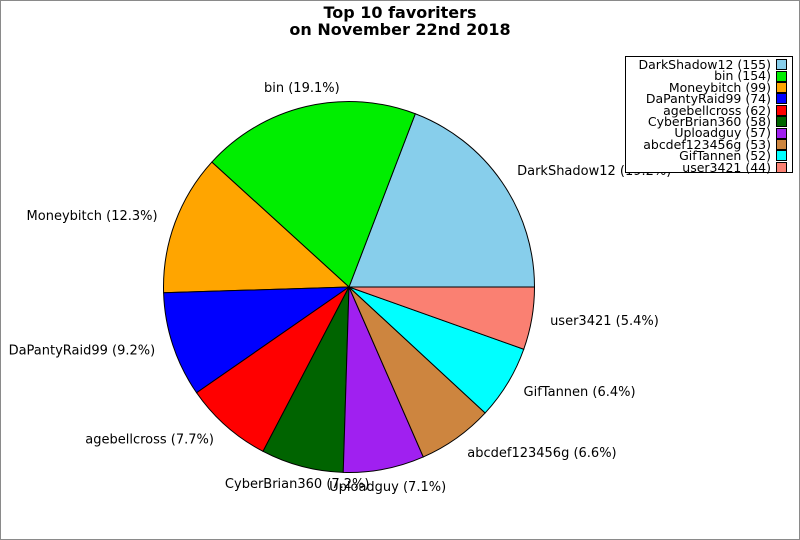 The width and height of the screenshot is (800, 540). Describe the element at coordinates (400, 12) in the screenshot. I see `chart-title-line1: Top 10 favoriters` at that location.